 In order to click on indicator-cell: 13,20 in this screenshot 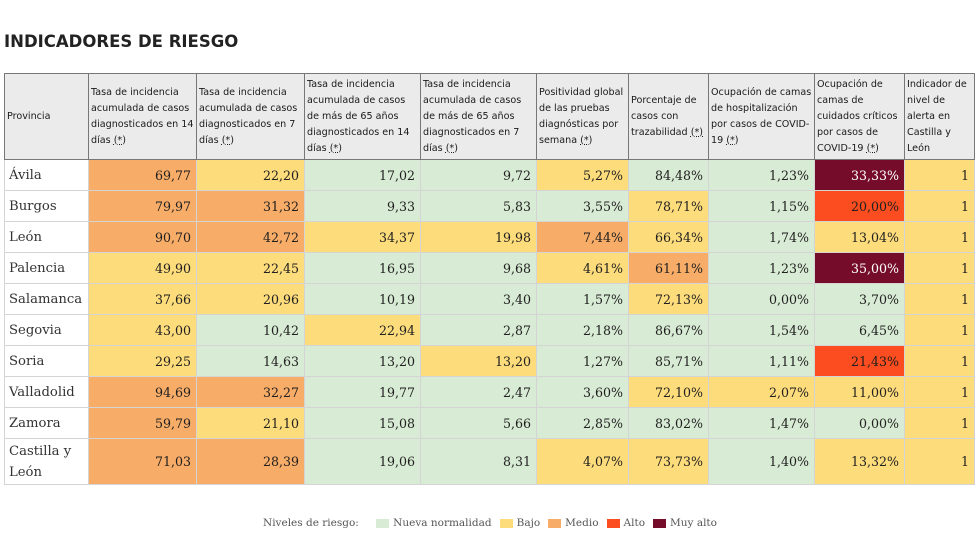, I will do `click(478, 361)`.